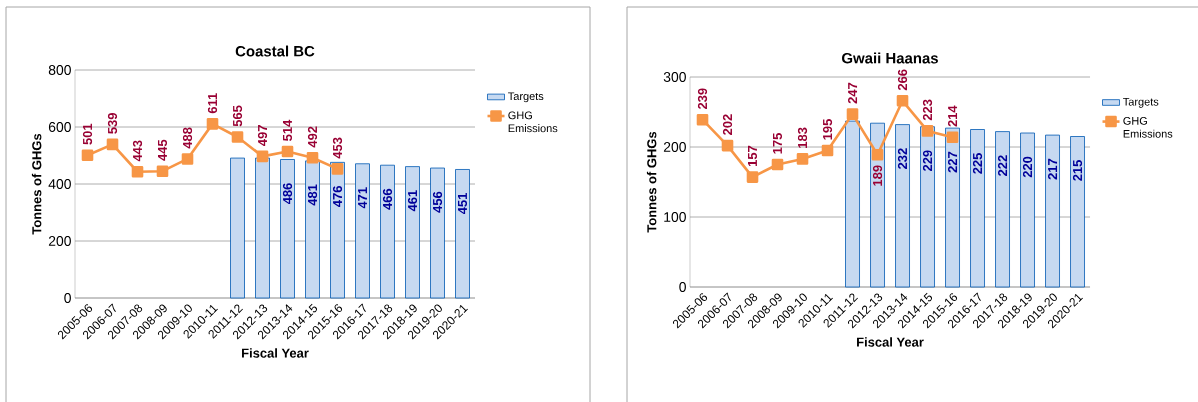  What do you see at coordinates (927, 110) in the screenshot?
I see `data-label: 223` at bounding box center [927, 110].